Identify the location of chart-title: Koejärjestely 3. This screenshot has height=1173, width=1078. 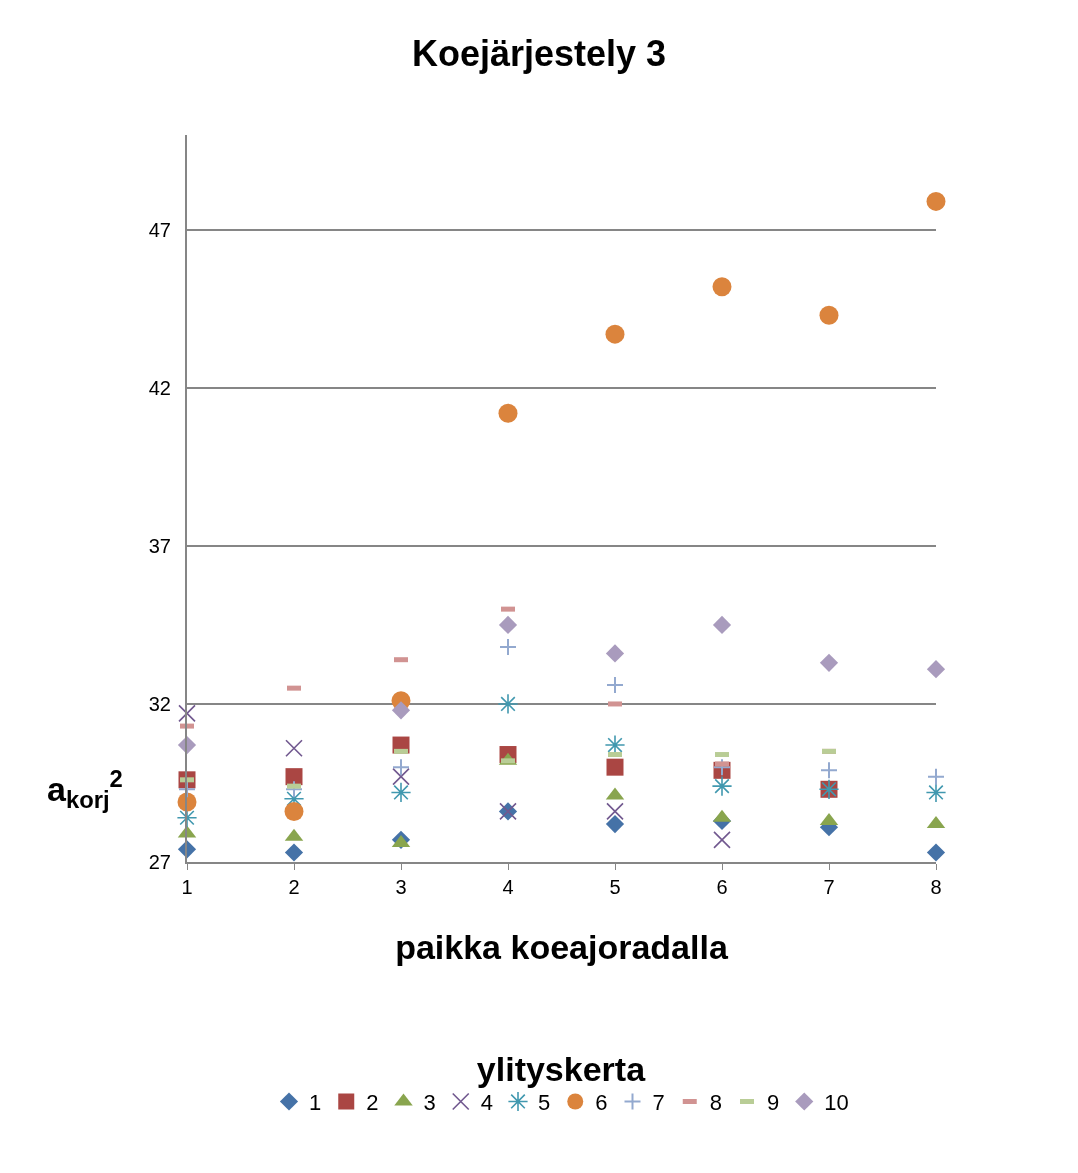
(539, 54).